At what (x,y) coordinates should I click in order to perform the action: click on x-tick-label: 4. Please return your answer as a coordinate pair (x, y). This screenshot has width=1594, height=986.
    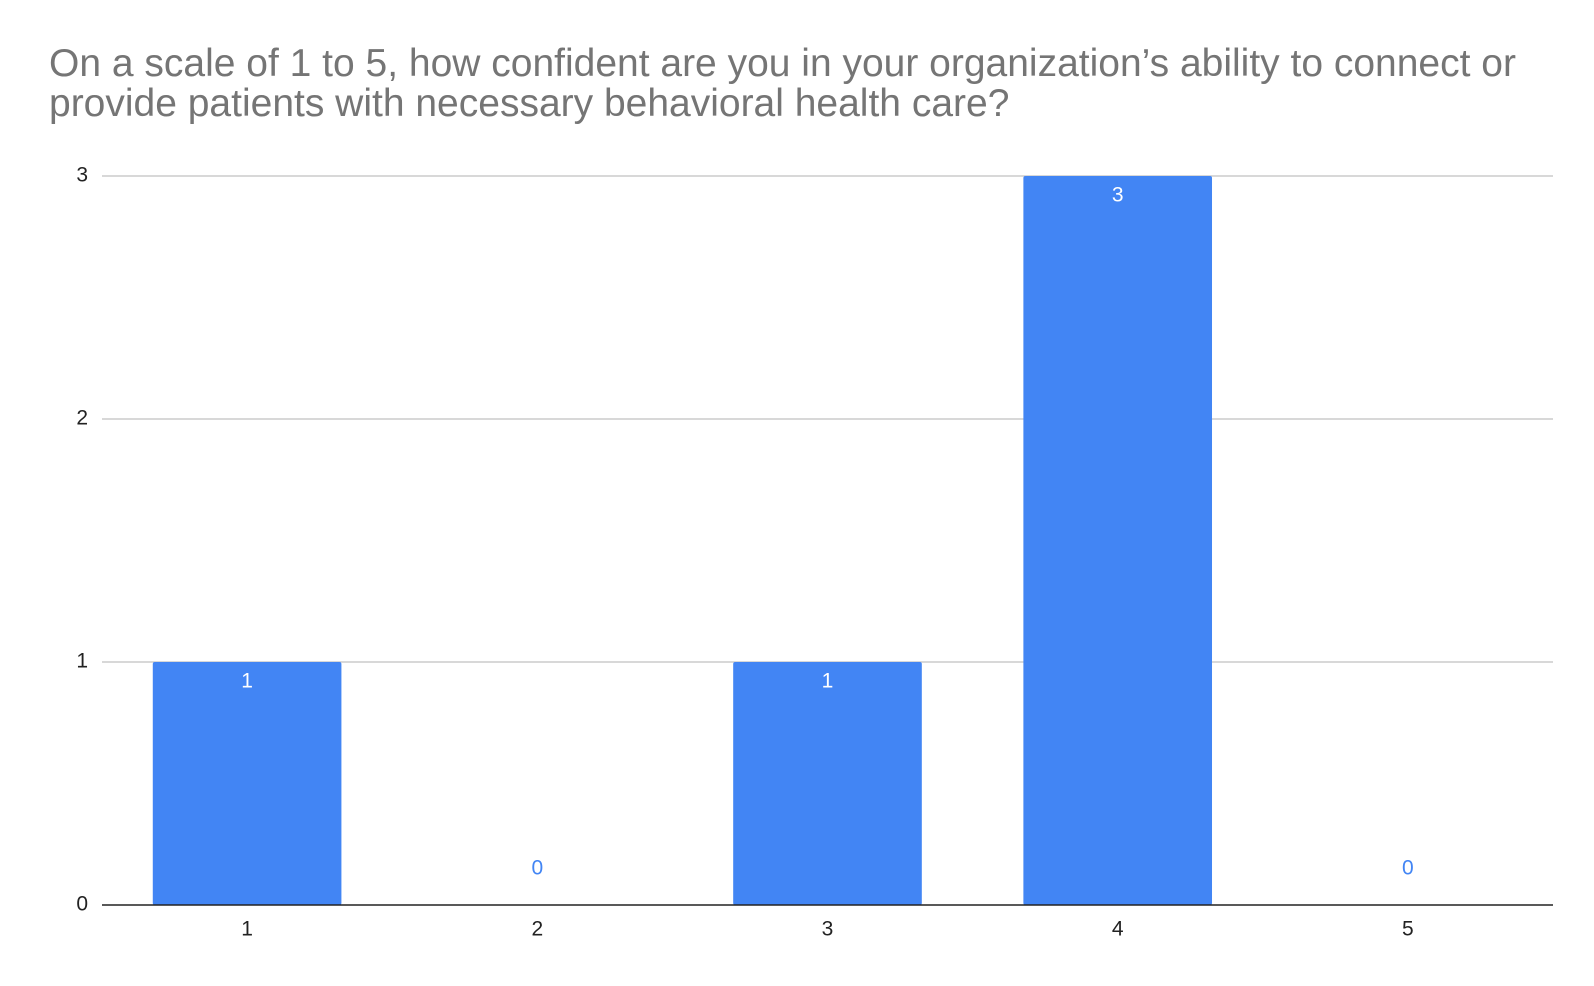
    Looking at the image, I should click on (1118, 929).